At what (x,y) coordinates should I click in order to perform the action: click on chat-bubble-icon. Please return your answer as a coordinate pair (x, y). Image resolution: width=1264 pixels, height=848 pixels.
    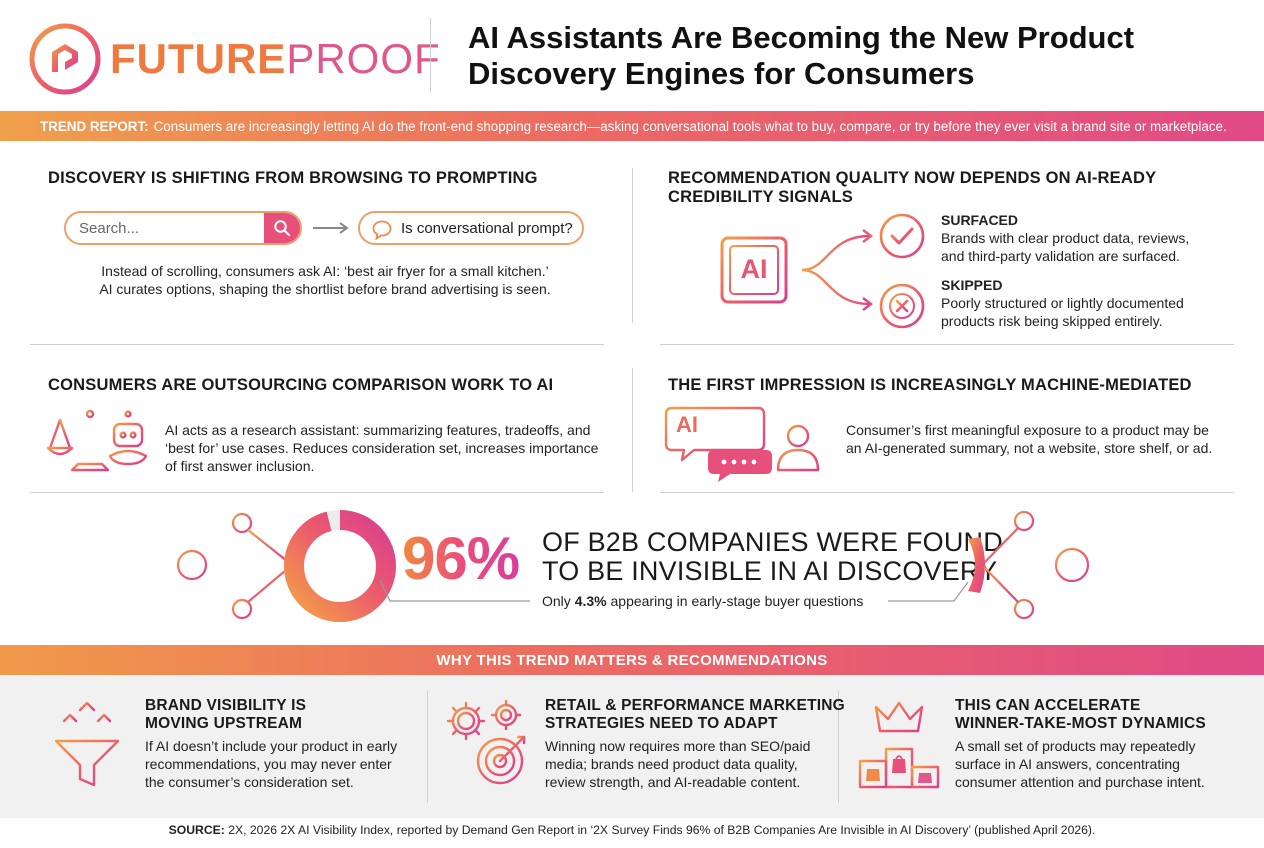
    Looking at the image, I should click on (382, 230).